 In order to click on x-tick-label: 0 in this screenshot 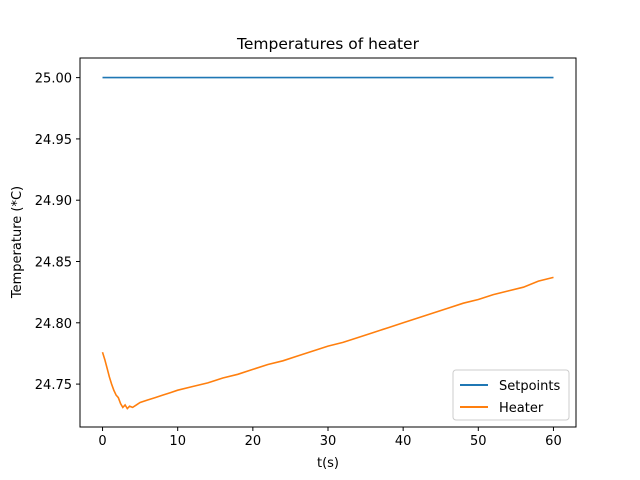, I will do `click(102, 441)`.